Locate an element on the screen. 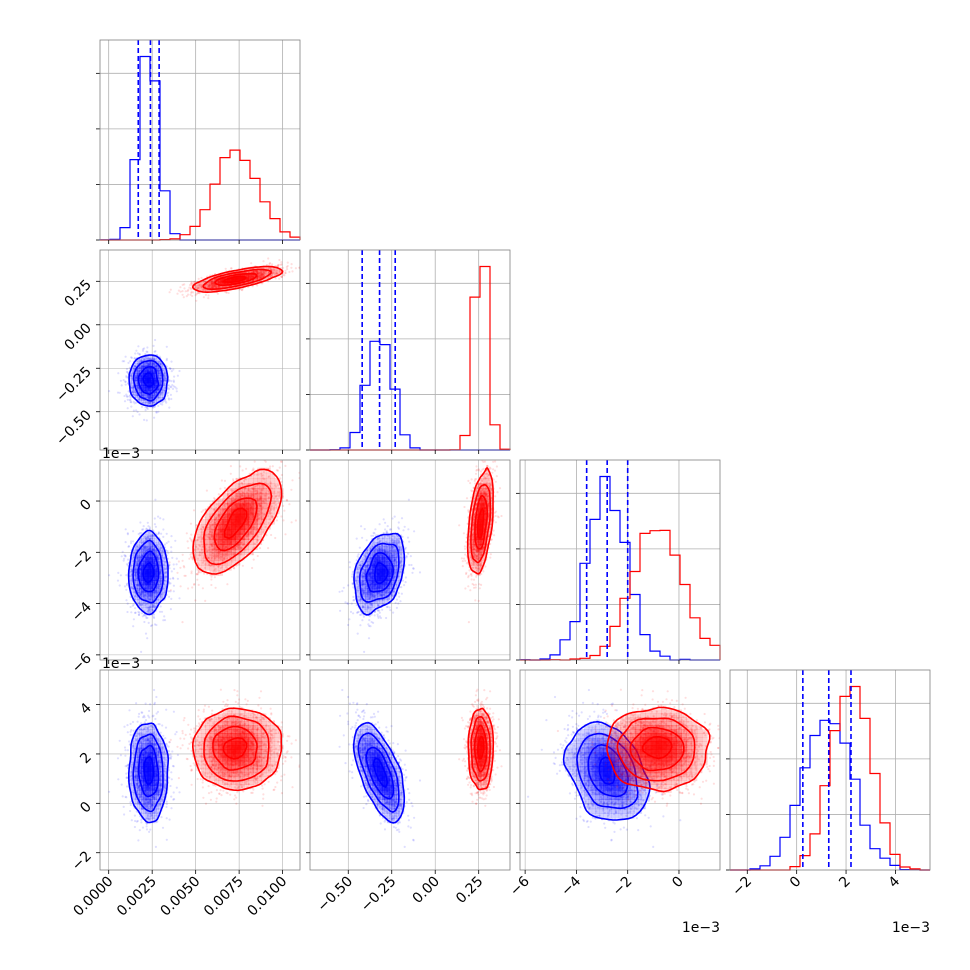 The height and width of the screenshot is (970, 970). panel-frame is located at coordinates (410, 350).